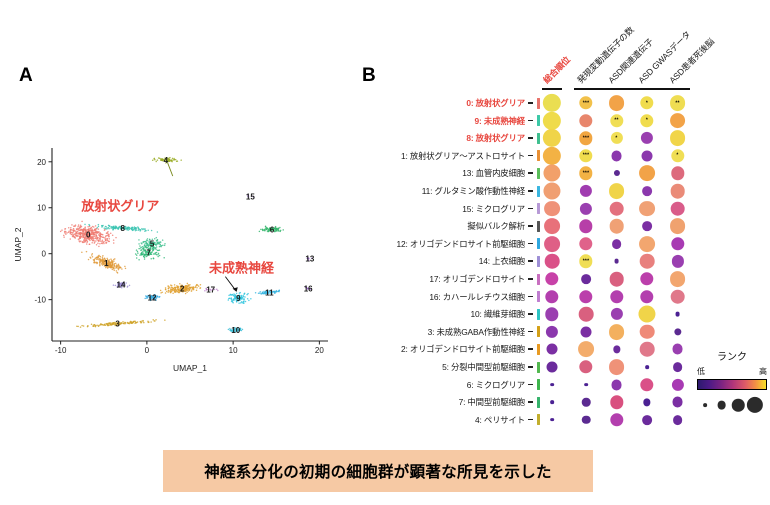 This screenshot has height=505, width=770. Describe the element at coordinates (190, 368) in the screenshot. I see `x-axis-title: UMAP_1` at that location.